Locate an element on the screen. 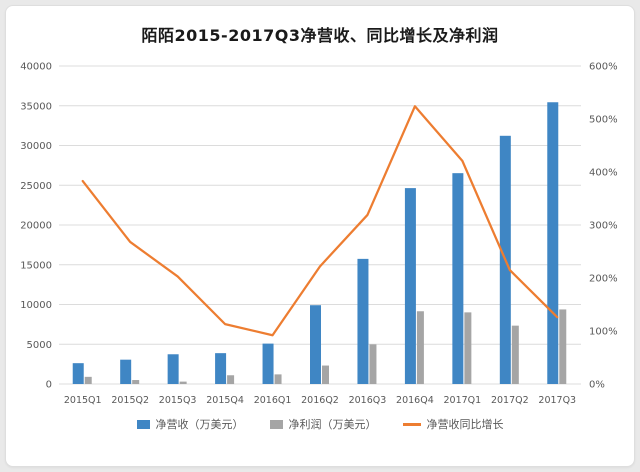 The height and width of the screenshot is (472, 640). x-axis-label: 2016Q4 is located at coordinates (415, 400).